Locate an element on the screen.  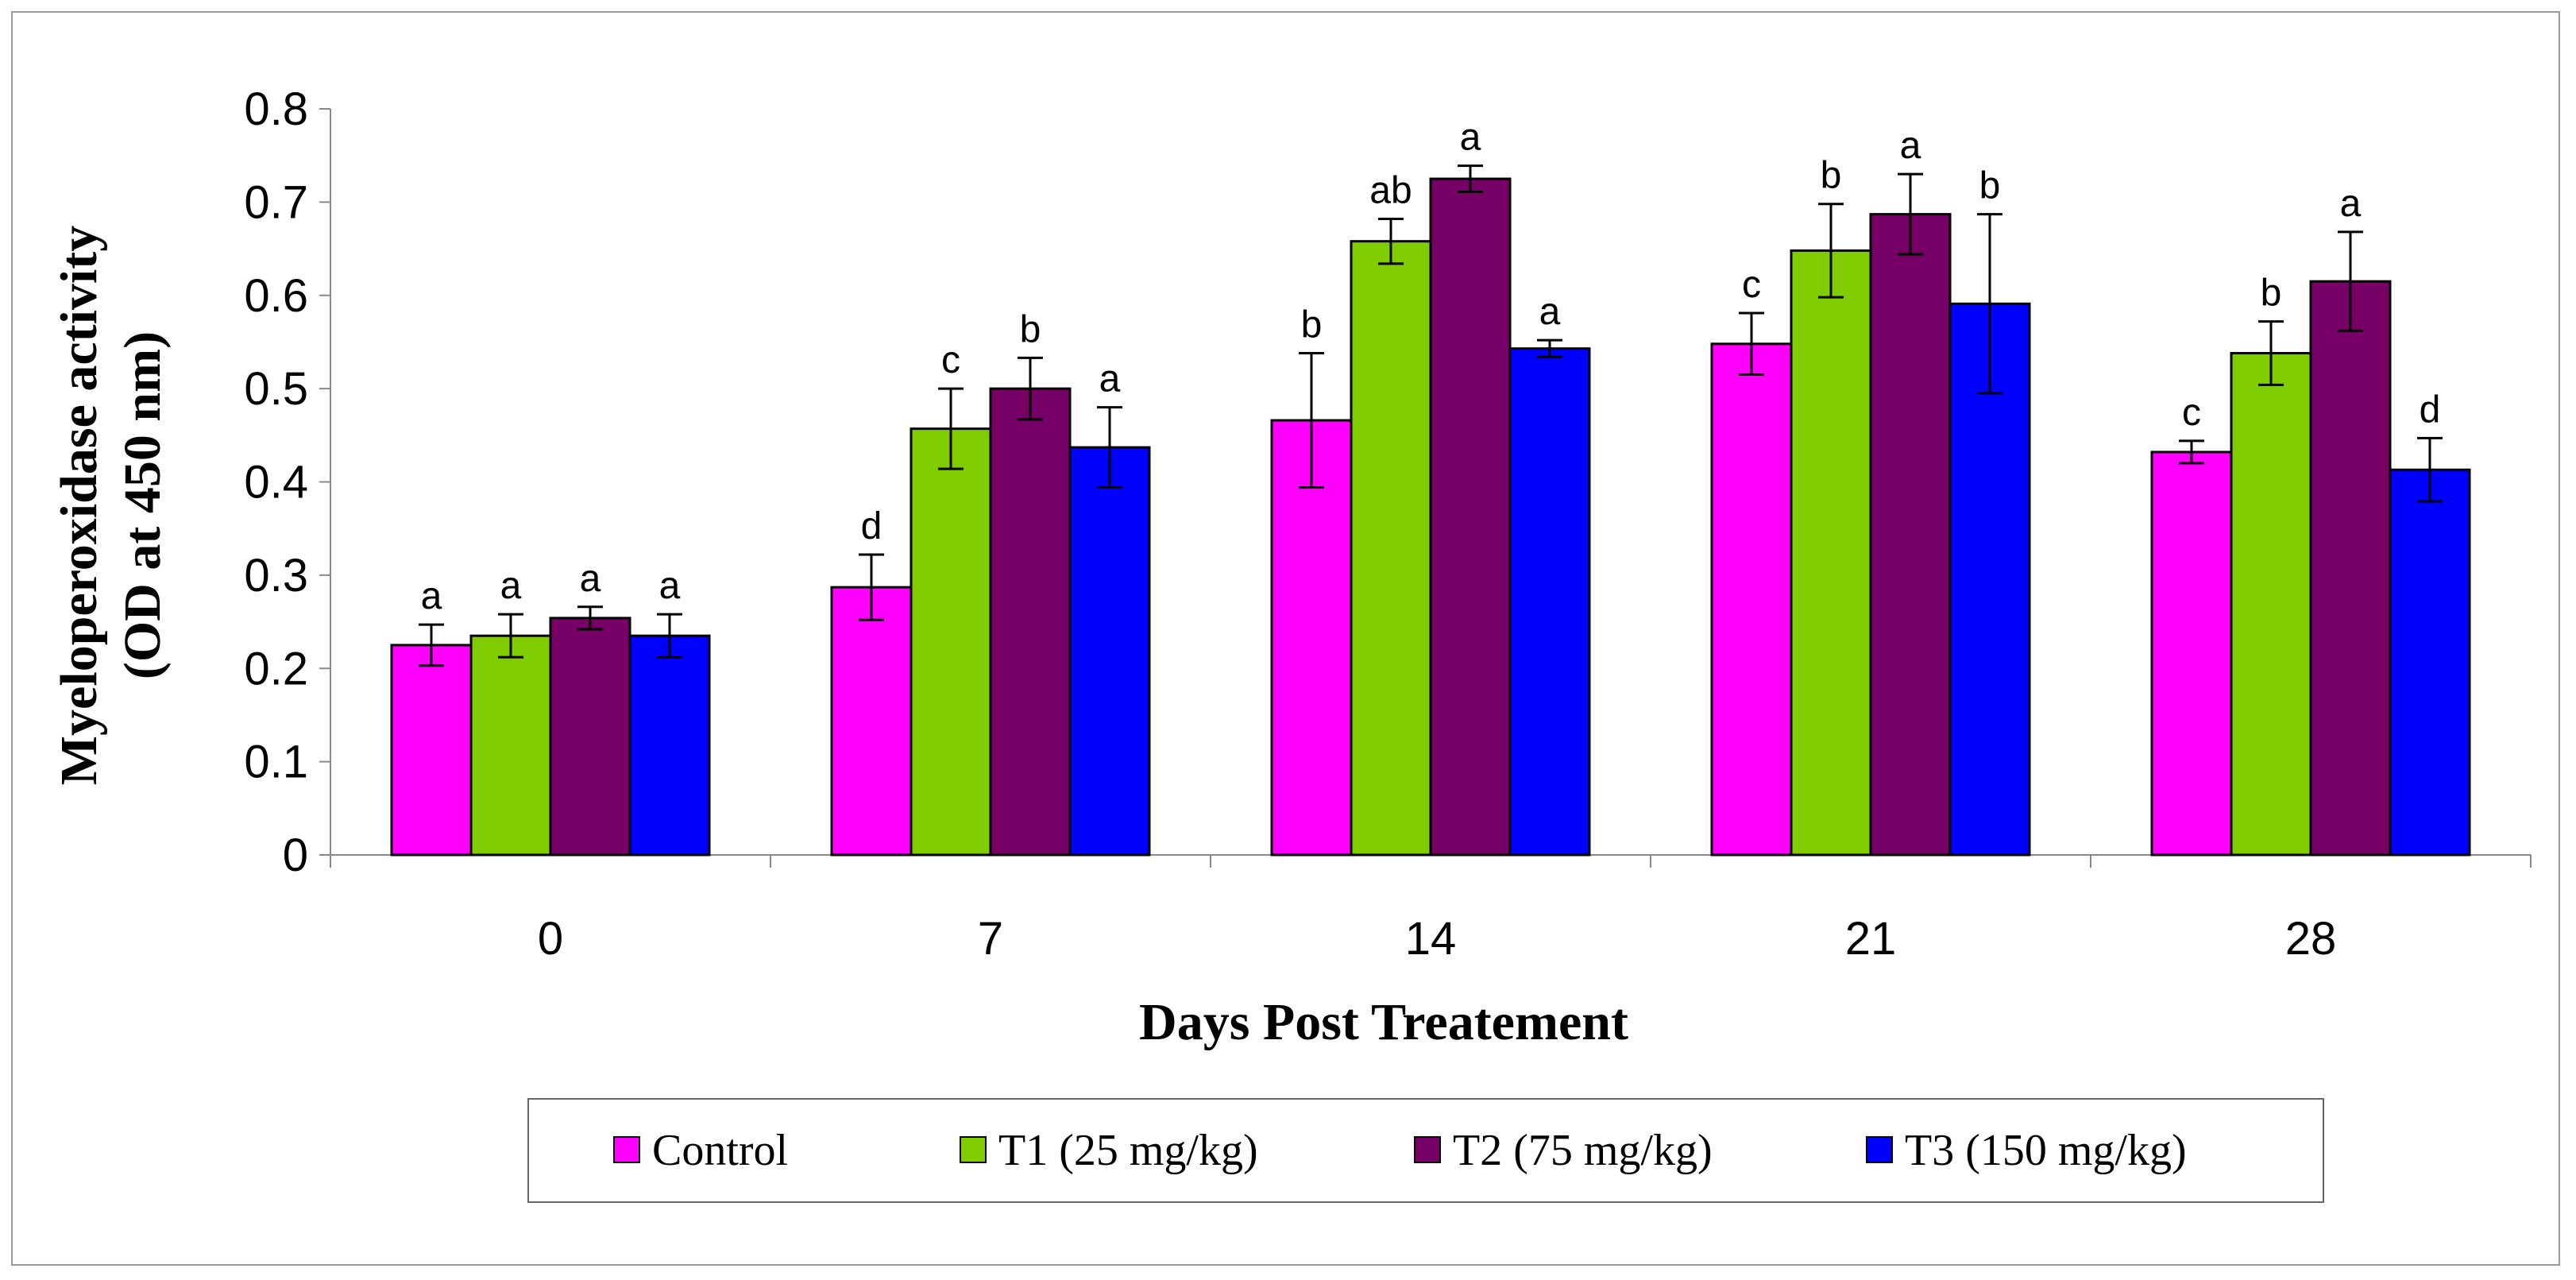
y-tick-label: 0.8 is located at coordinates (276, 109).